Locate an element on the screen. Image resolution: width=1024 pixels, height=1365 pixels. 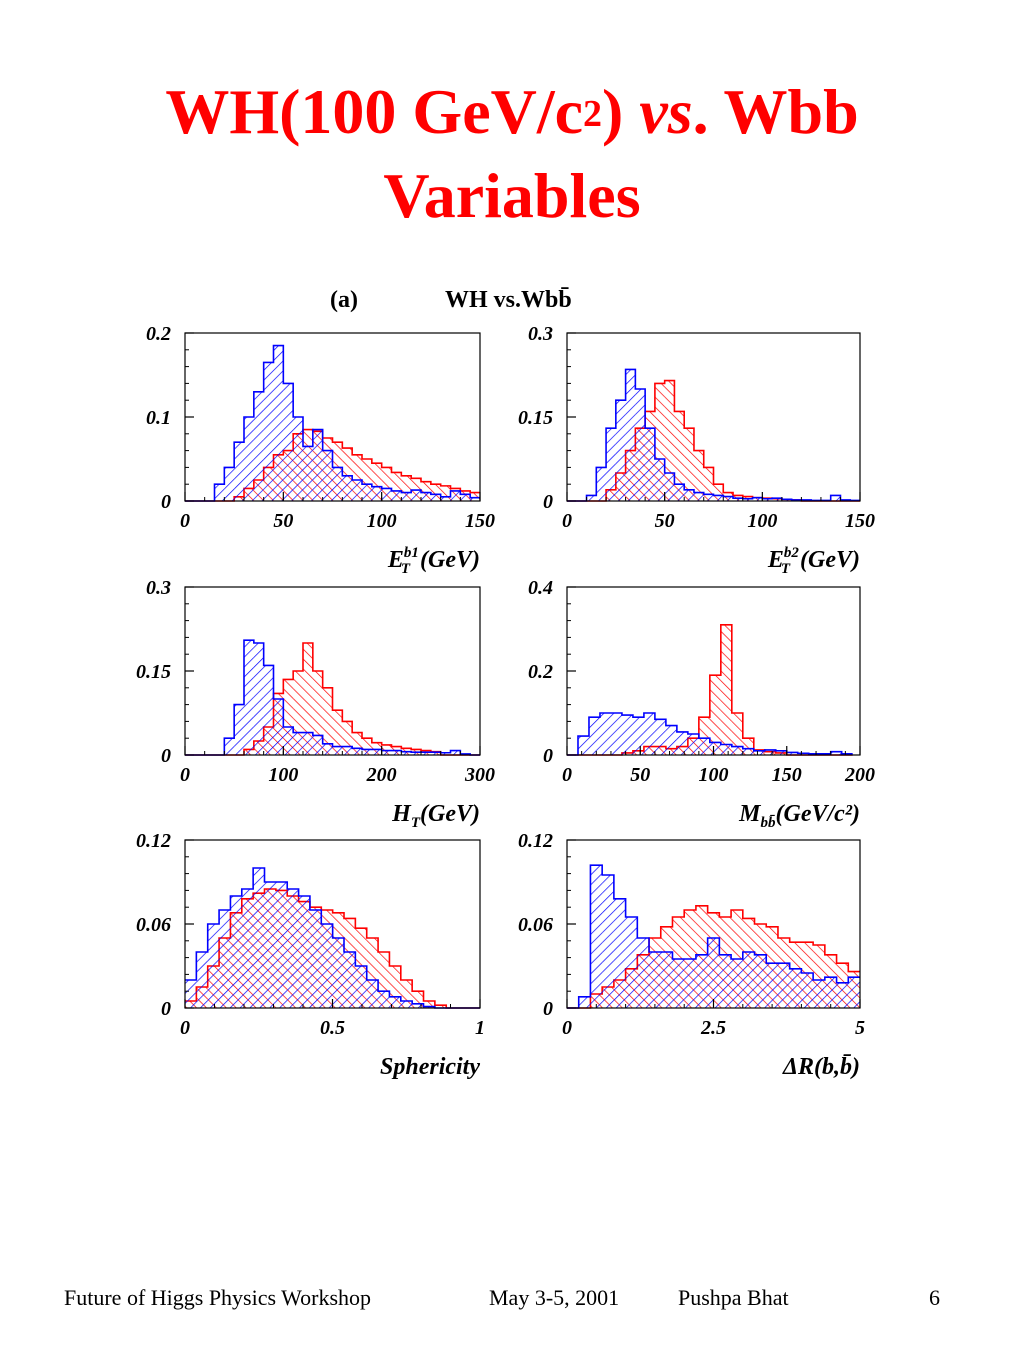
y-tick-label: 0.1 is located at coordinates (158, 418).